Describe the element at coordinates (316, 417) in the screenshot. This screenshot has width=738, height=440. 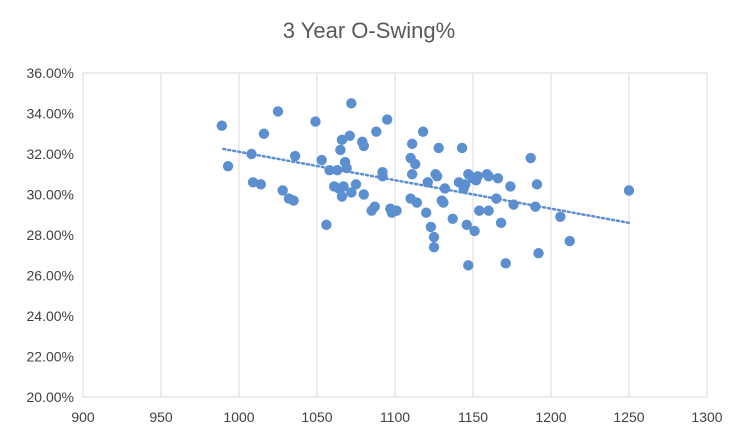
I see `x-tick-label: 1050` at that location.